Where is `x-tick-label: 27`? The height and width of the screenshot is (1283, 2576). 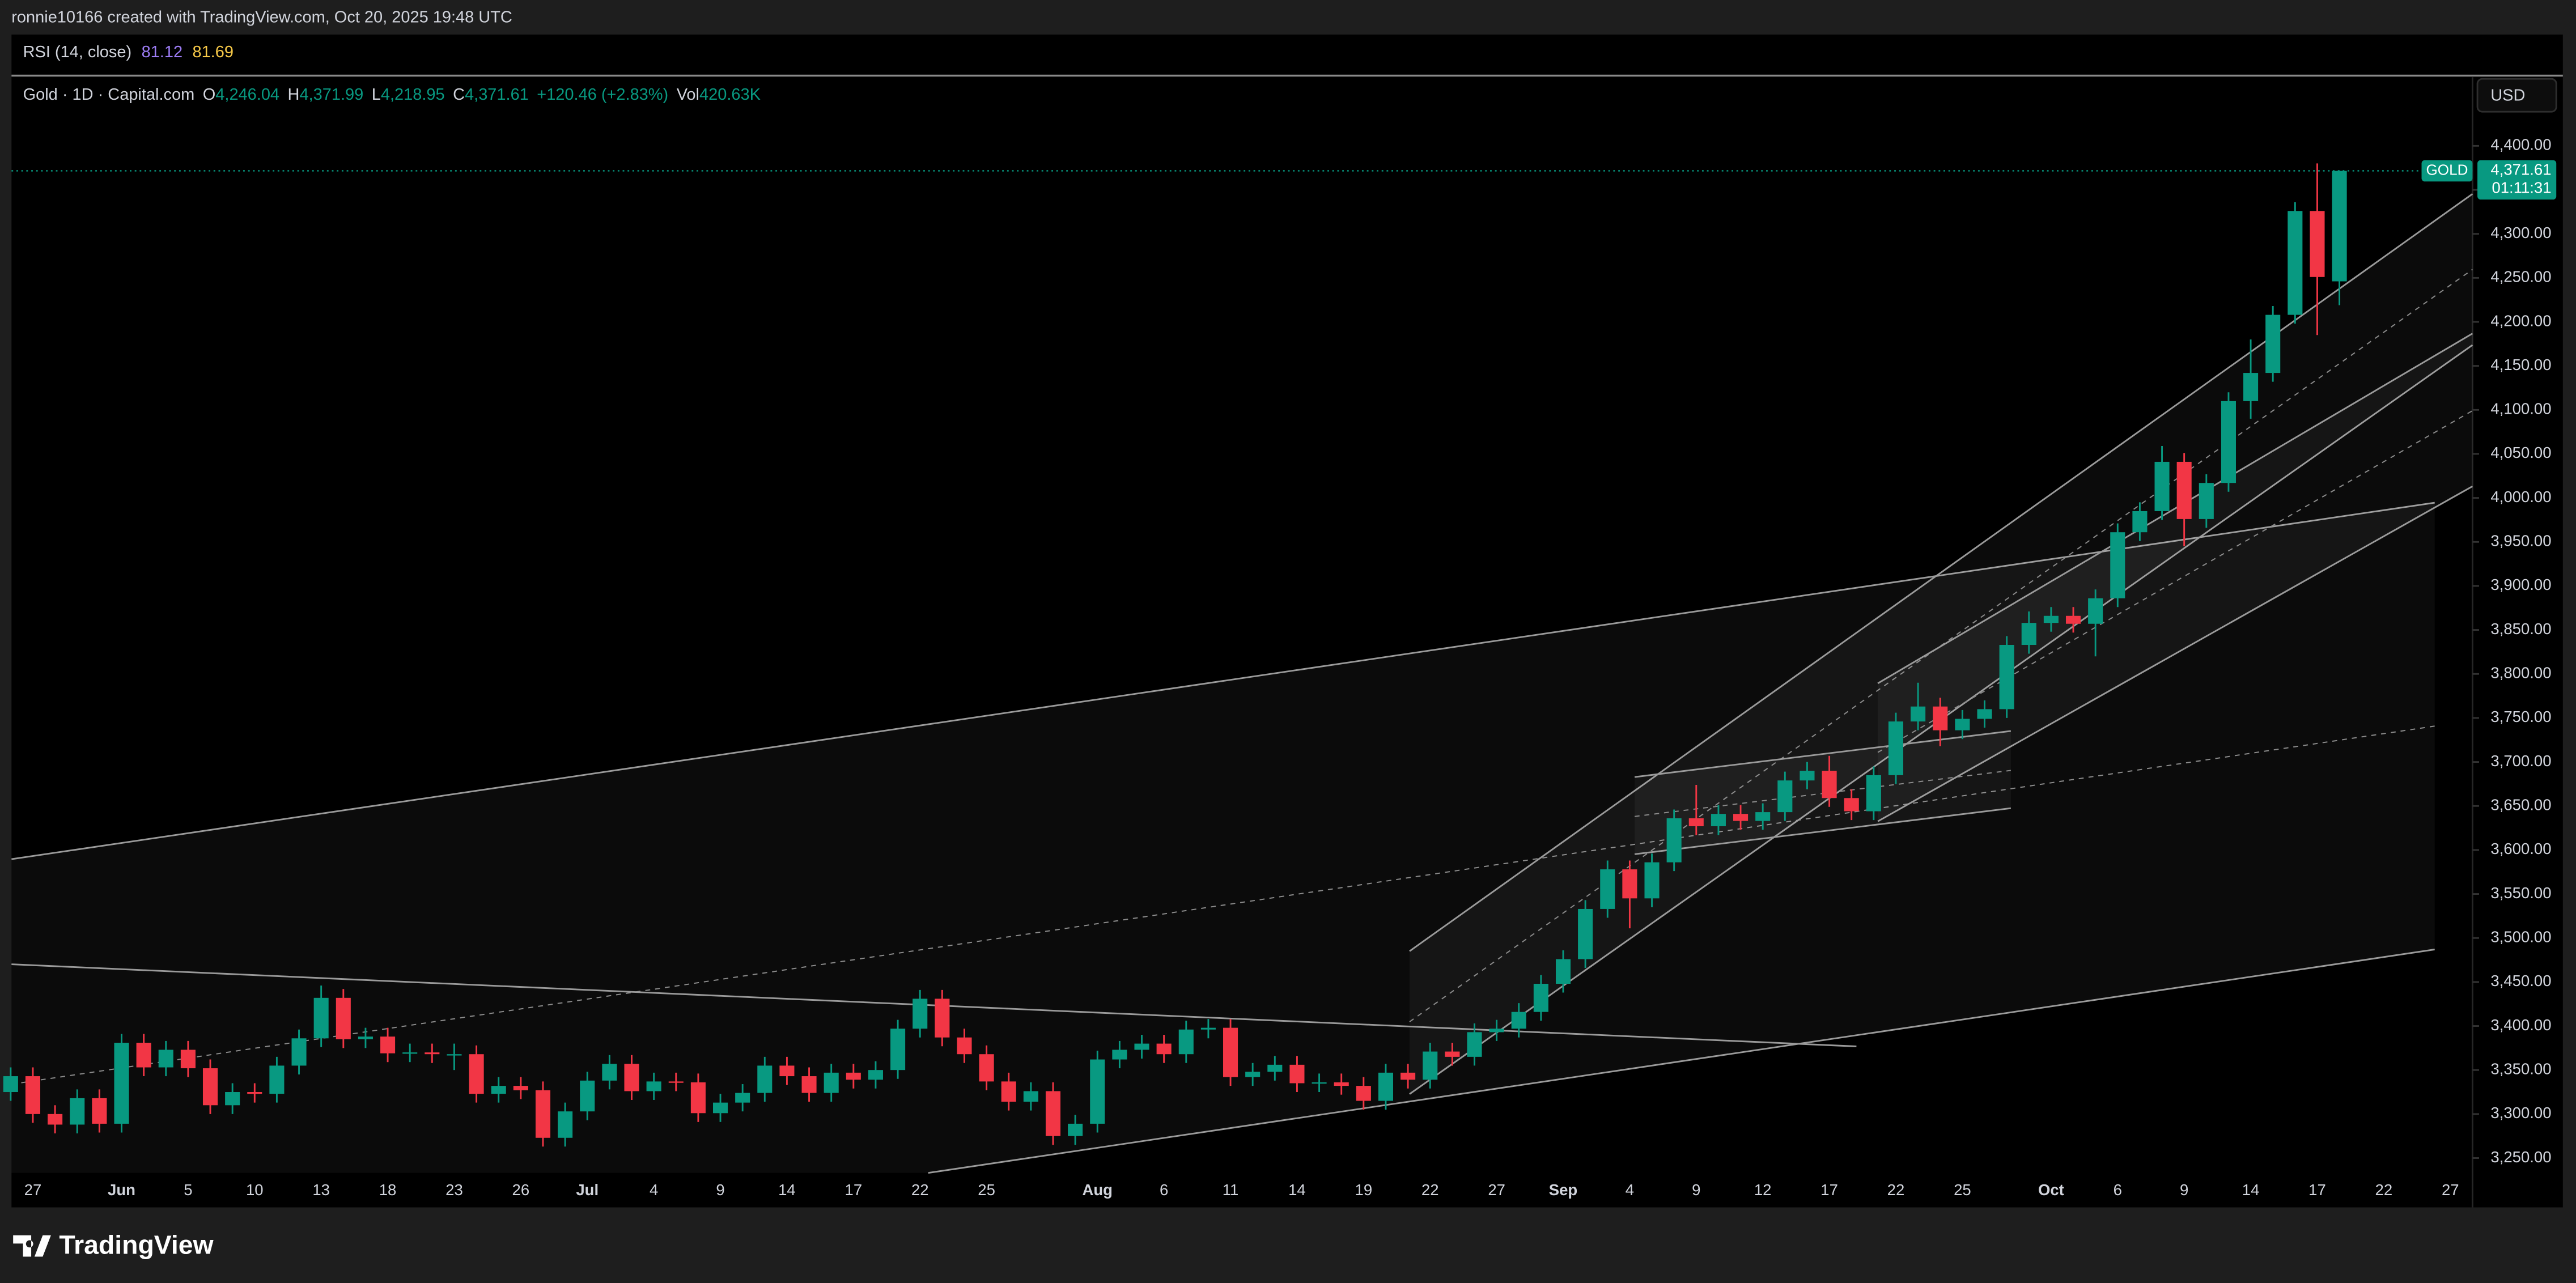 x-tick-label: 27 is located at coordinates (1496, 1190).